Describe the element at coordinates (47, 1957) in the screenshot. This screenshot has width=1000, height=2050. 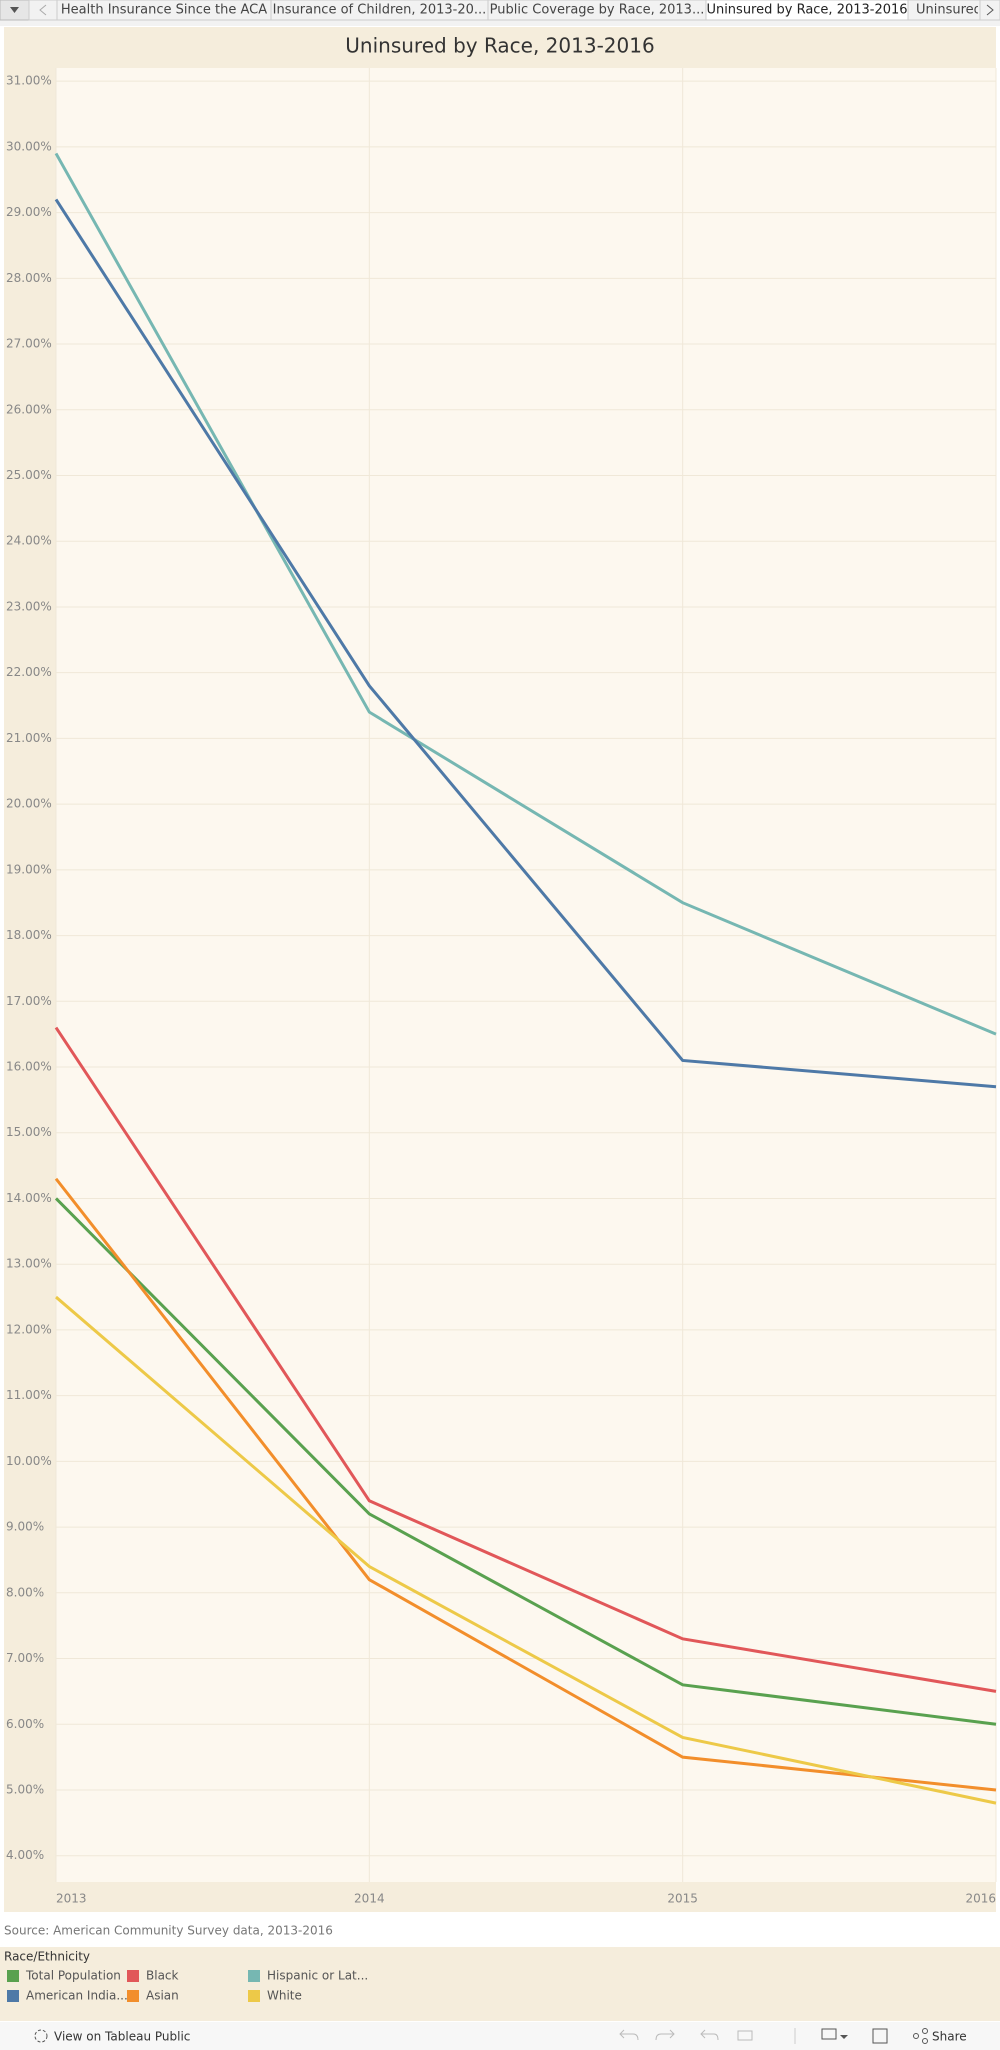
I see `legend-title: Race/Ethnicity` at that location.